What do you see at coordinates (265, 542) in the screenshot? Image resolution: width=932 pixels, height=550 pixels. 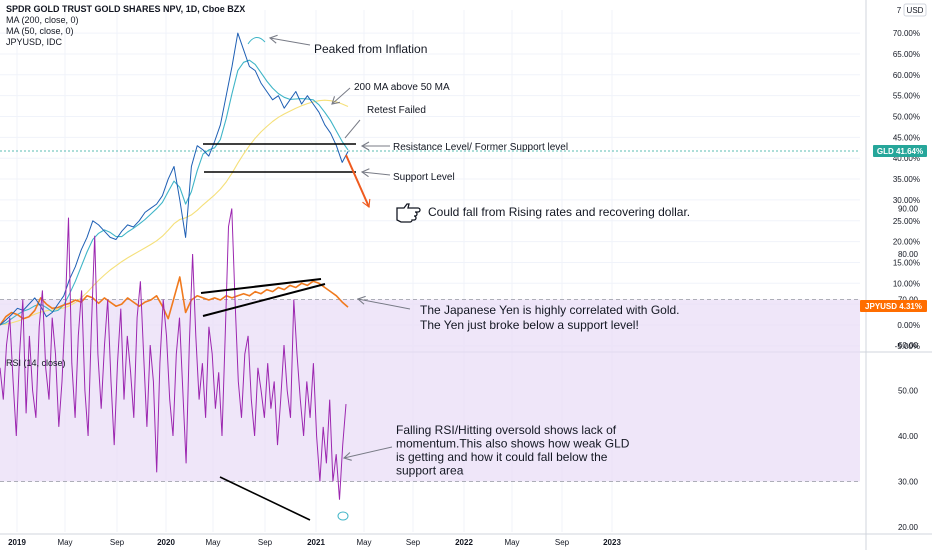 I see `time-tick-5: Sep` at bounding box center [265, 542].